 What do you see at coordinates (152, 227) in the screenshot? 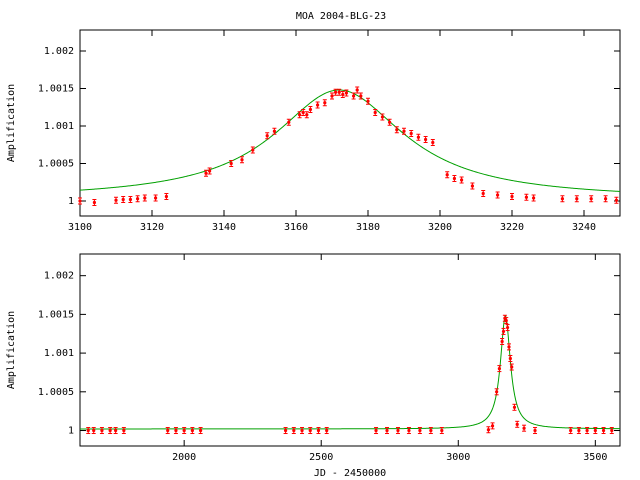
I see `top-x-tick-label: 3120` at bounding box center [152, 227].